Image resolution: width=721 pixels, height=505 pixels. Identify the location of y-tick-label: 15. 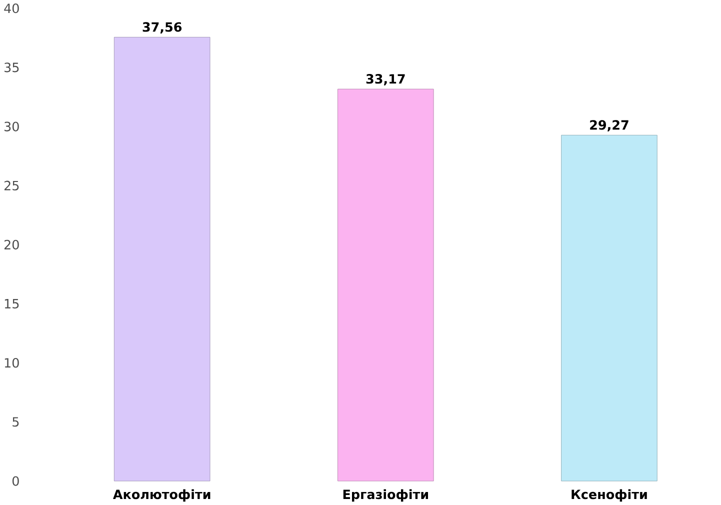
(11, 303).